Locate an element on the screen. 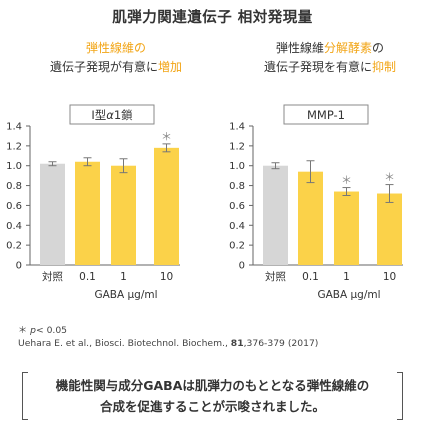 This screenshot has height=425, width=425. gene-title: MMP-1 is located at coordinates (326, 115).